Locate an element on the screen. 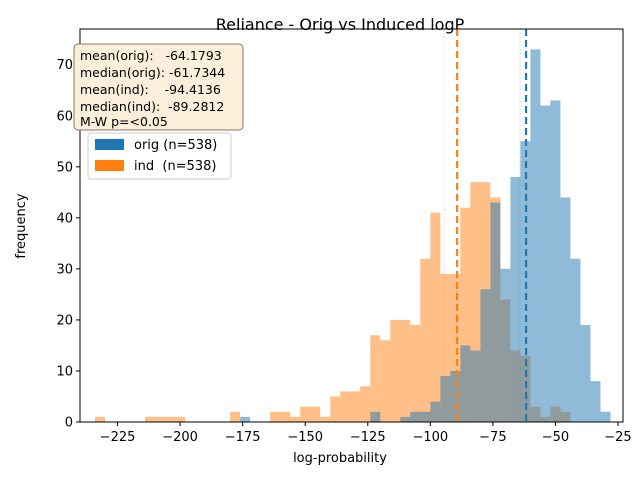  y-tick-label-7: 70 is located at coordinates (64, 65).